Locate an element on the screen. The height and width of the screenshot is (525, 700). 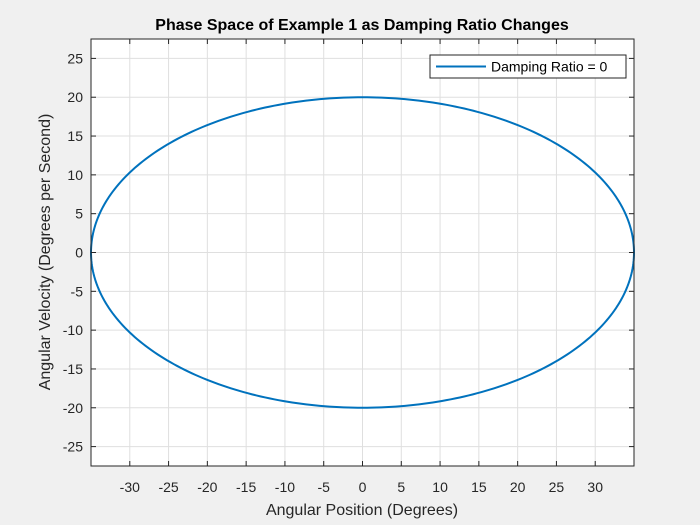
legend-box is located at coordinates (528, 66).